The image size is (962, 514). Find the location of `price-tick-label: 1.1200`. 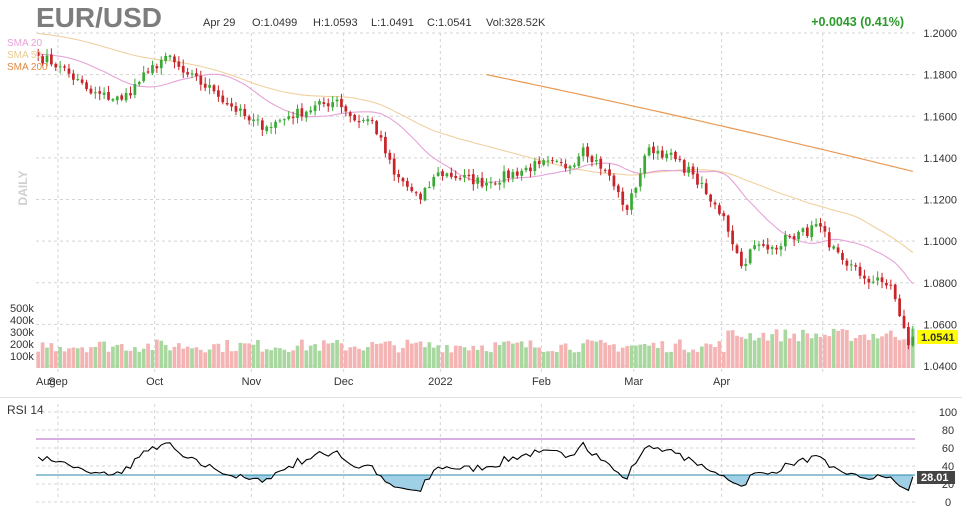

price-tick-label: 1.1200 is located at coordinates (940, 201).